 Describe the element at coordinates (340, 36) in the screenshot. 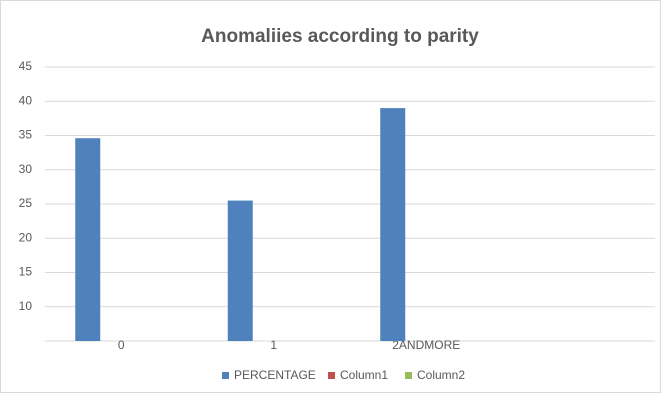

I see `chart-title: Anomaliies according to parity` at that location.